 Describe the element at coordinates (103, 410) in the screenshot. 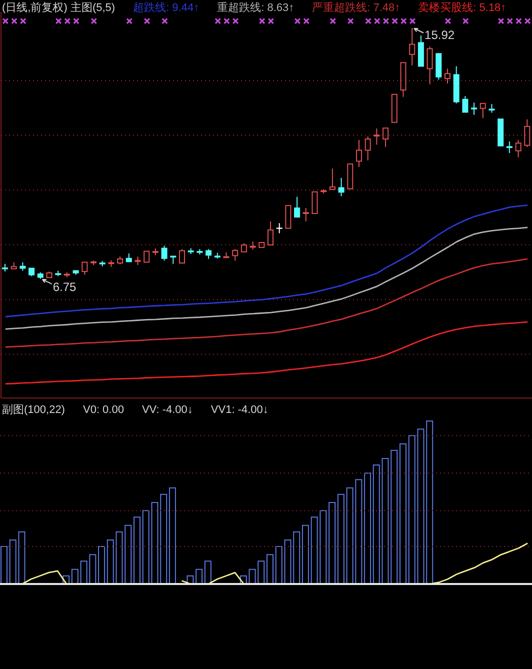

I see `text: V0: 0.00` at that location.